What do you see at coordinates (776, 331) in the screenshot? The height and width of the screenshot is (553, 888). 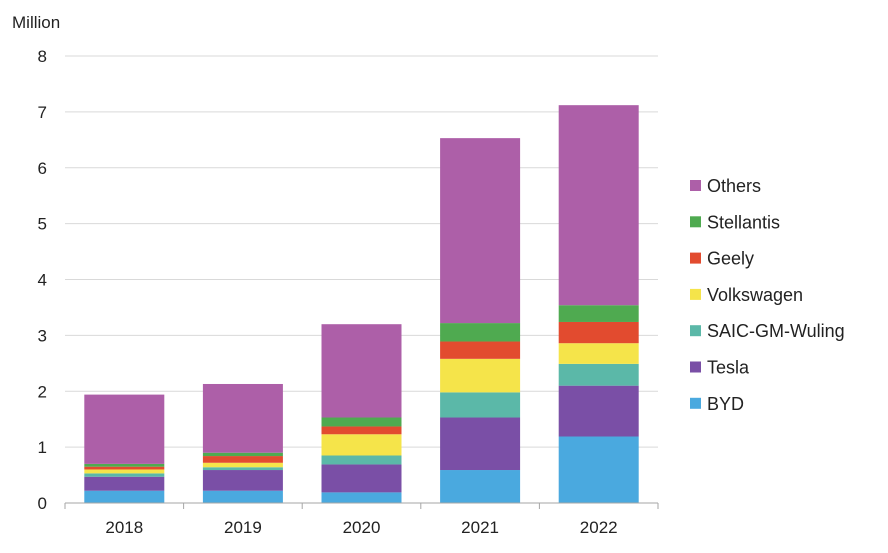 I see `legend-label: SAIC-GM-Wuling` at bounding box center [776, 331].